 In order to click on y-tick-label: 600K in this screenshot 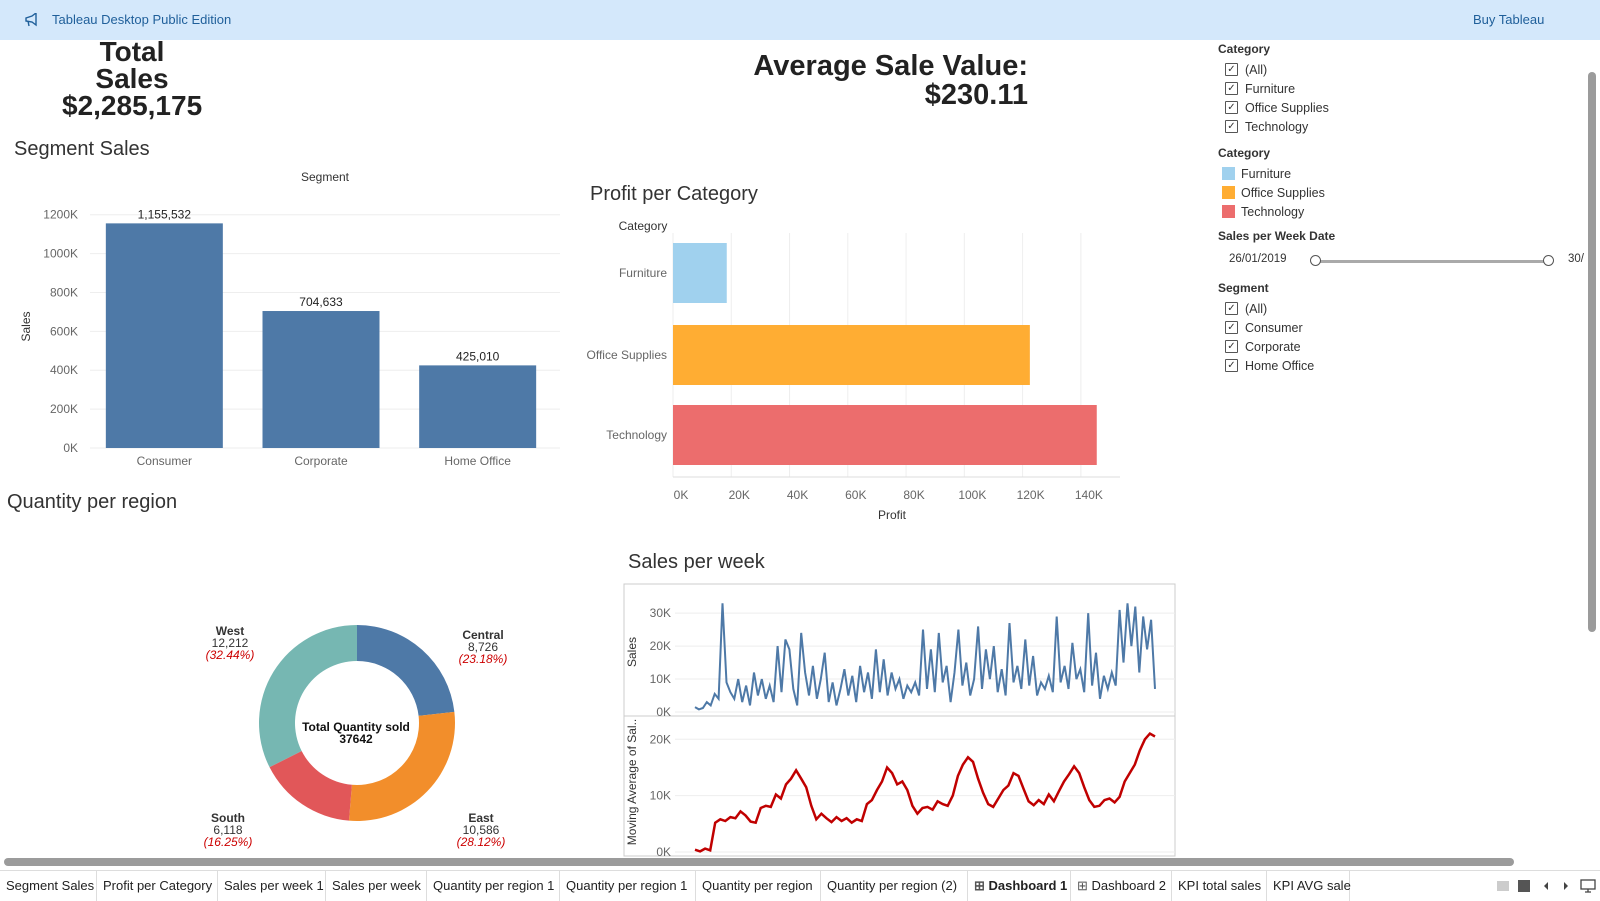, I will do `click(64, 331)`.